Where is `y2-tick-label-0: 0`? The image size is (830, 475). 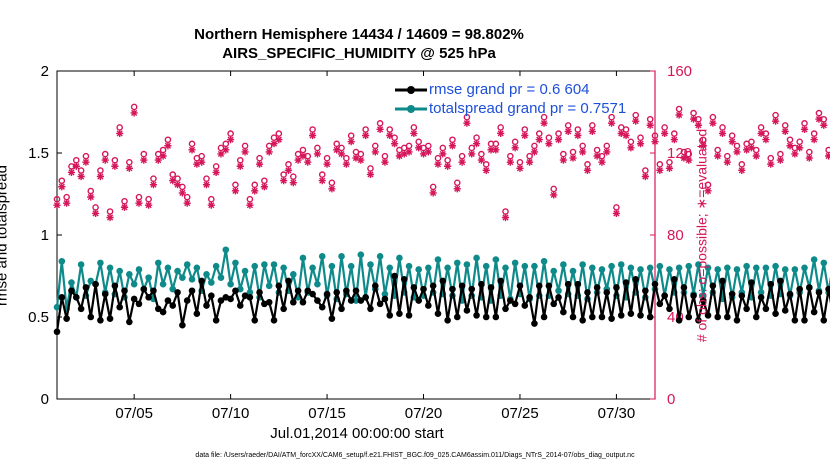 y2-tick-label-0: 0 is located at coordinates (671, 399).